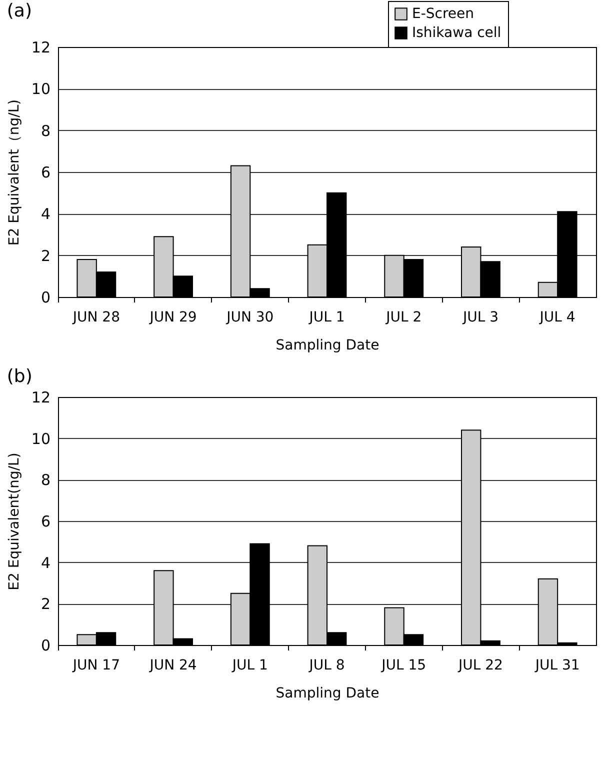  Describe the element at coordinates (172, 666) in the screenshot. I see `x-tick-label: JUN 24` at that location.